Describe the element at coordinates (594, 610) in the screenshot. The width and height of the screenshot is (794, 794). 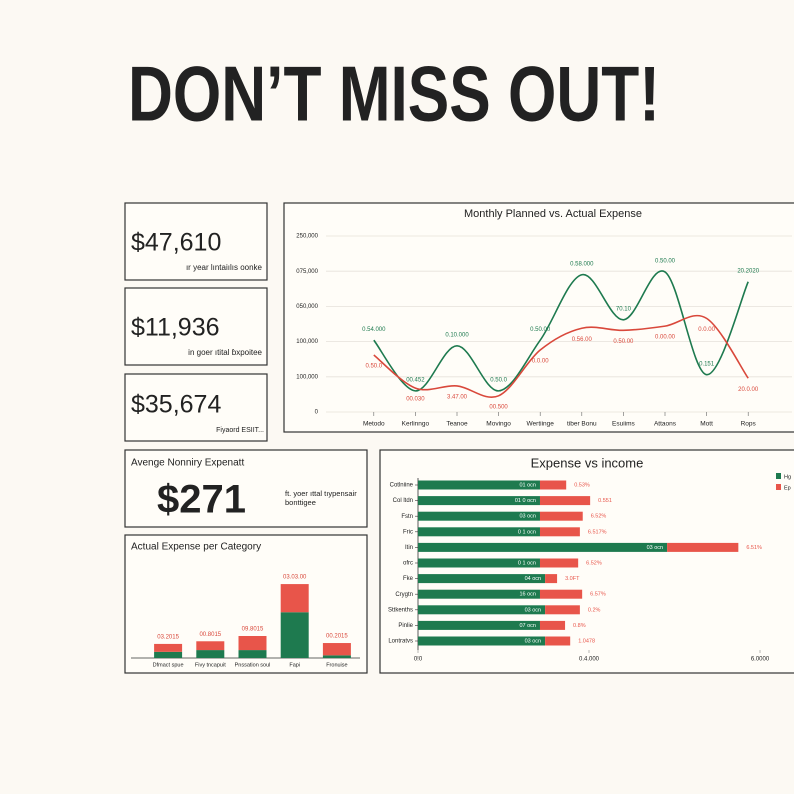
I see `data-label: 0.2%` at that location.